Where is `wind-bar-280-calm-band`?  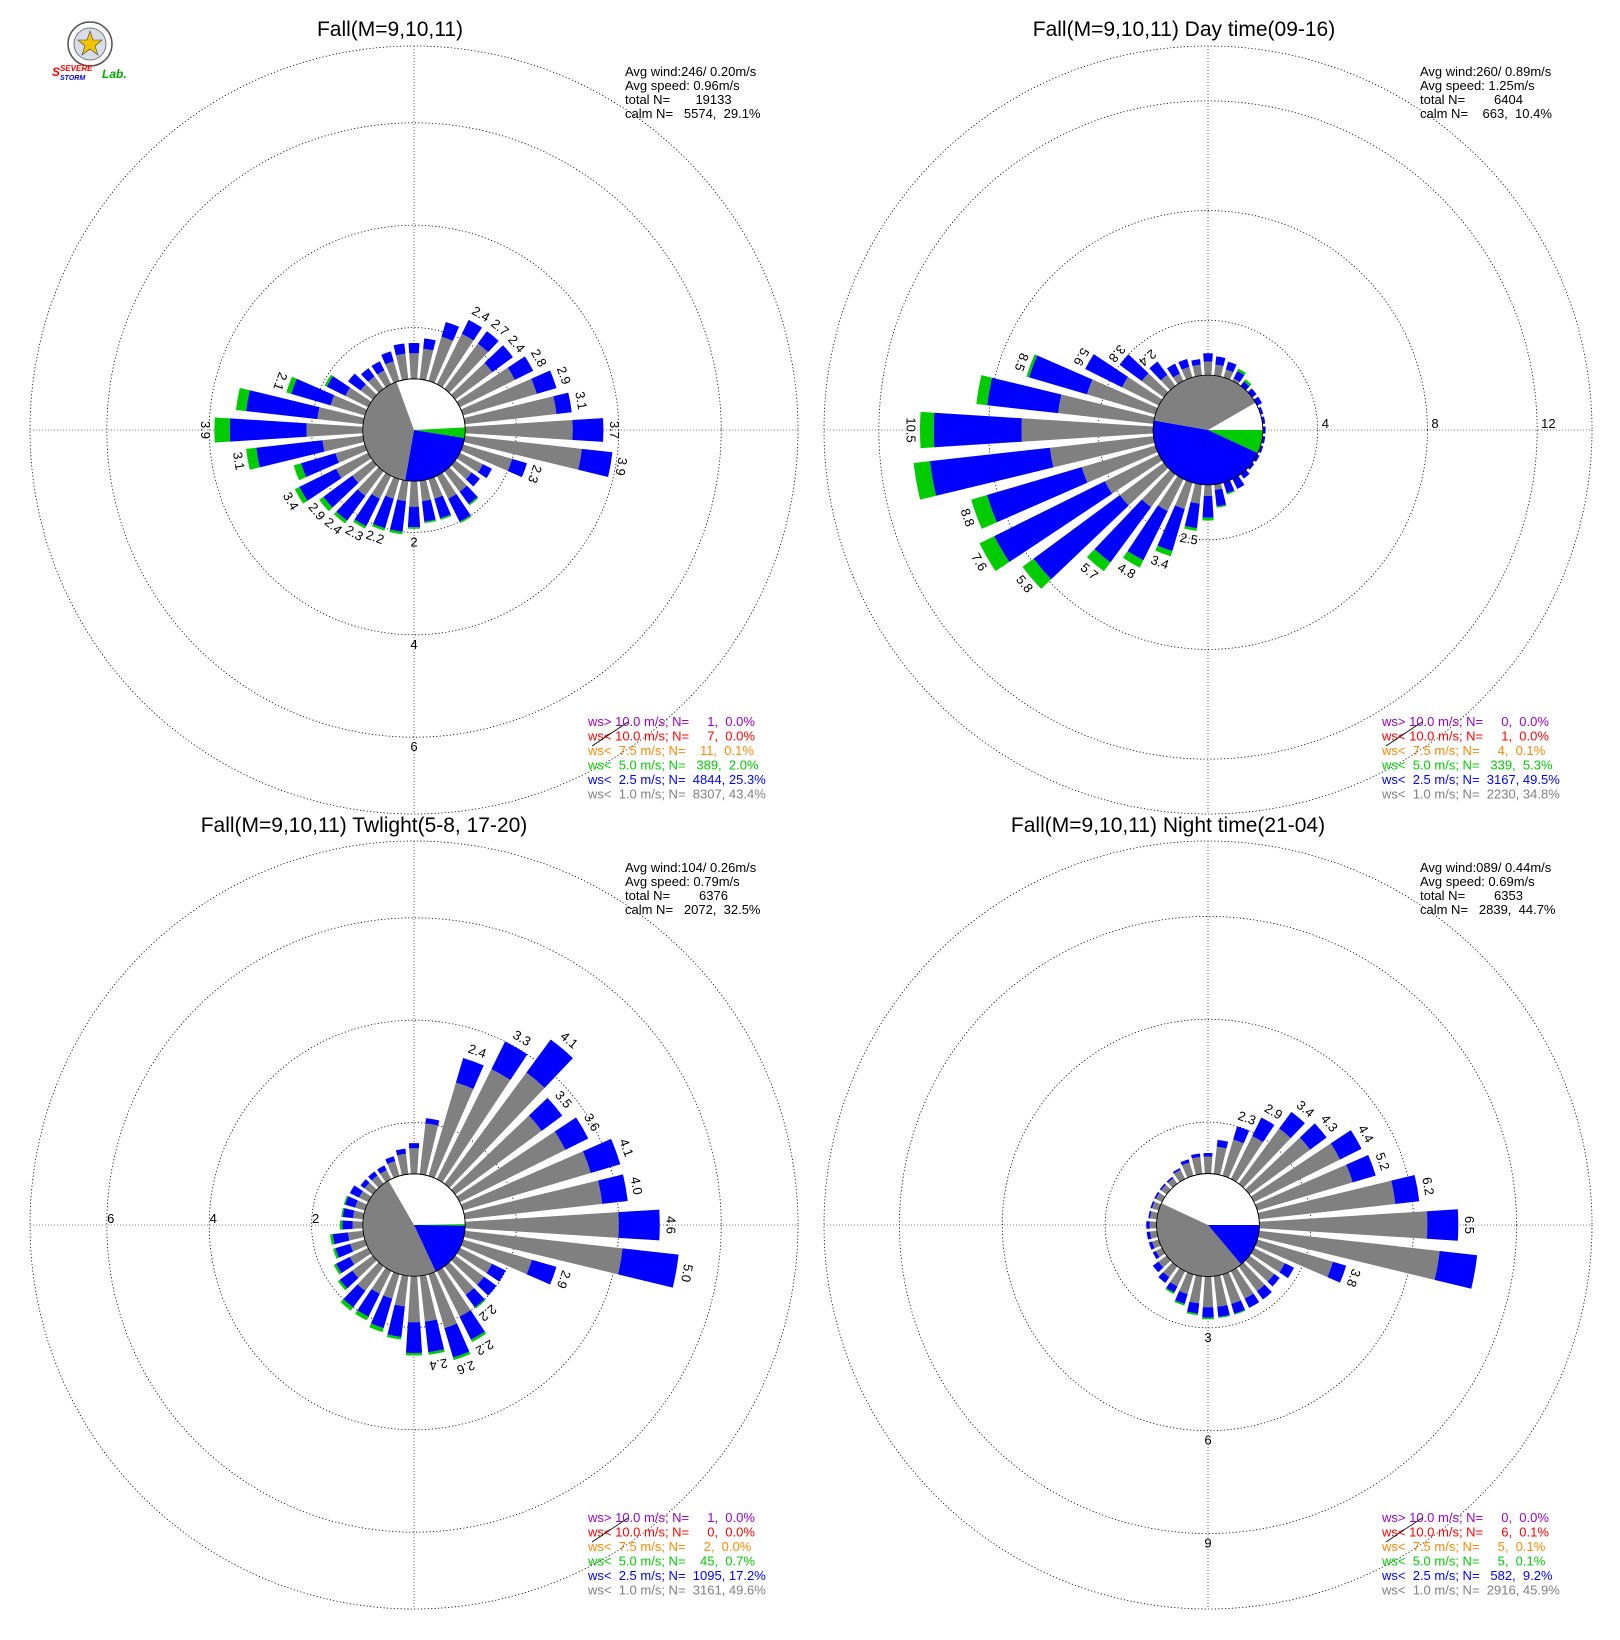 wind-bar-280-calm-band is located at coordinates (1154, 1215).